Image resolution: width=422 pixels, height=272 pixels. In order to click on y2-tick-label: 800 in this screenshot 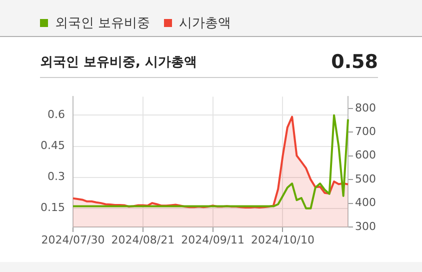, I will do `click(365, 107)`.